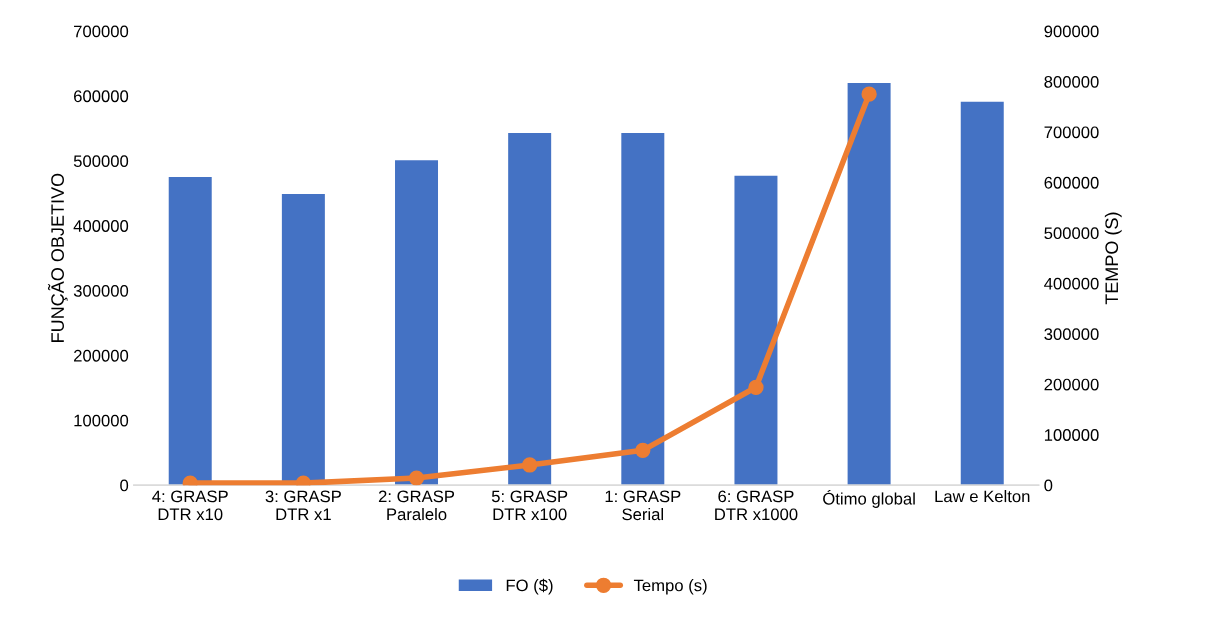 The width and height of the screenshot is (1215, 622). What do you see at coordinates (1071, 435) in the screenshot?
I see `y2-tick-label: 100000` at bounding box center [1071, 435].